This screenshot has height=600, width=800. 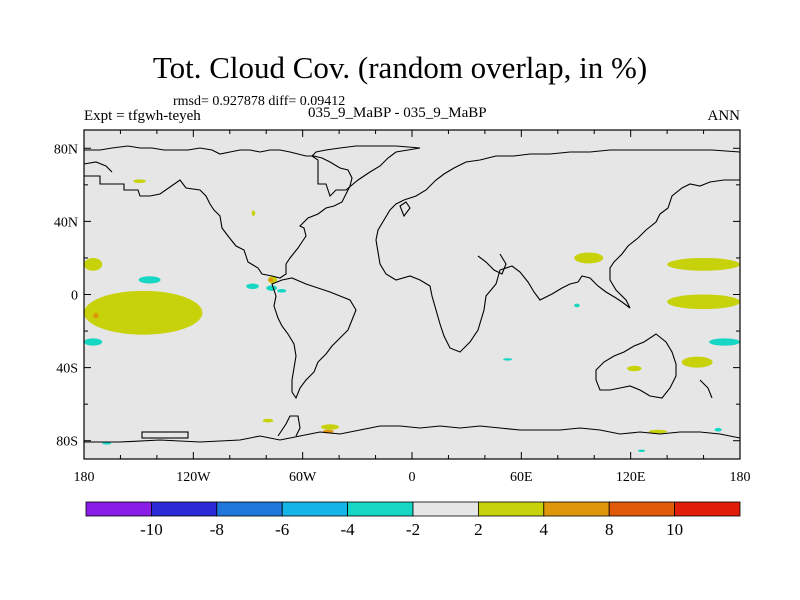 What do you see at coordinates (413, 529) in the screenshot?
I see `colorbar-label-4: -2` at bounding box center [413, 529].